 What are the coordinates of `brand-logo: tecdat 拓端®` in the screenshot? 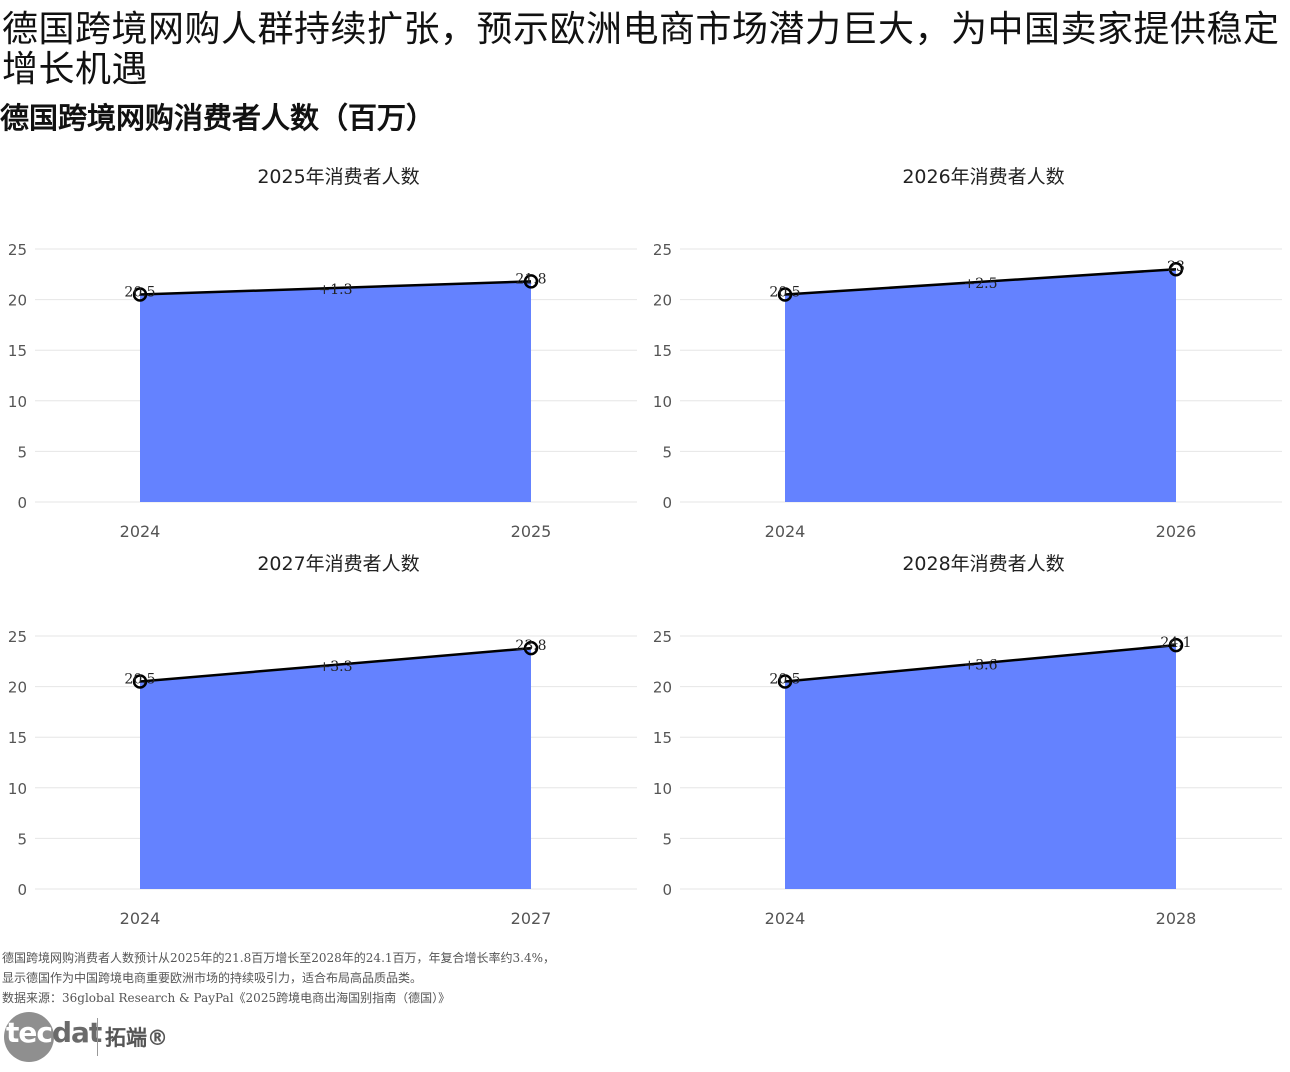 It's located at (102, 1038).